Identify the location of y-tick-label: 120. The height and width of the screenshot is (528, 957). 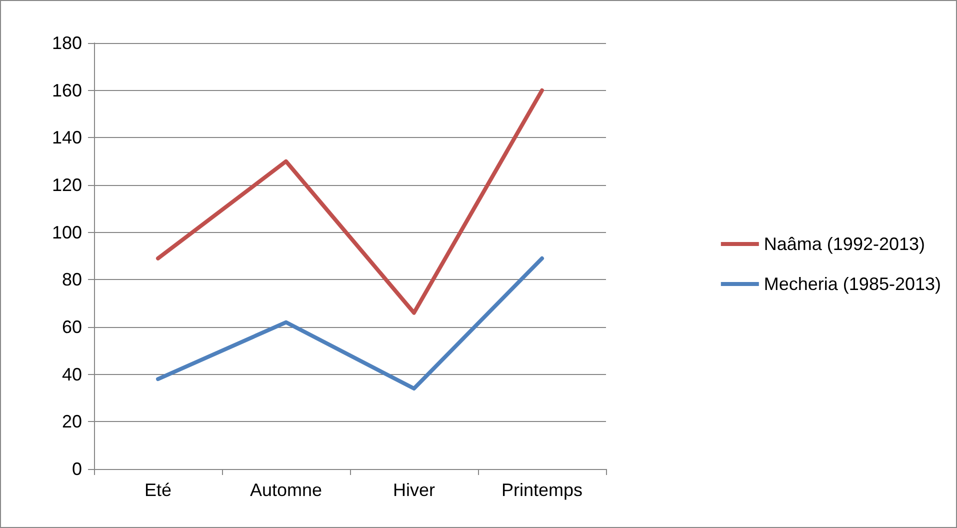
(67, 185).